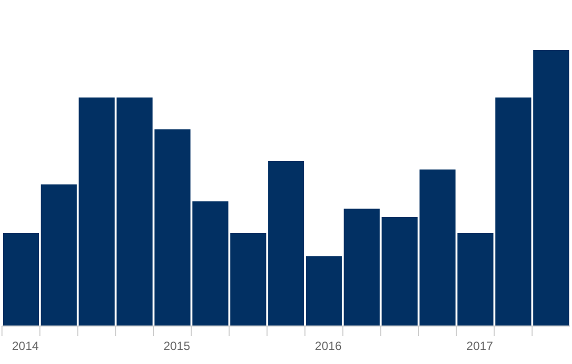  What do you see at coordinates (328, 346) in the screenshot?
I see `x-tick-label: 2016` at bounding box center [328, 346].